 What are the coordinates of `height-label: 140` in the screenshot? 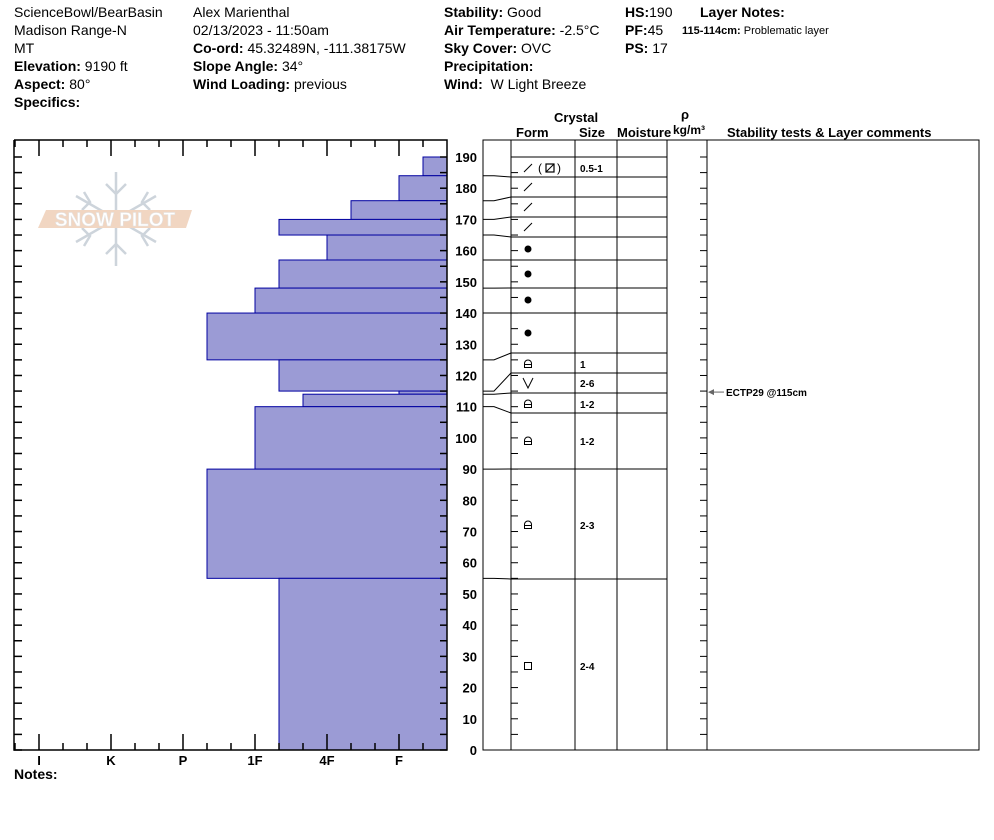 It's located at (466, 313).